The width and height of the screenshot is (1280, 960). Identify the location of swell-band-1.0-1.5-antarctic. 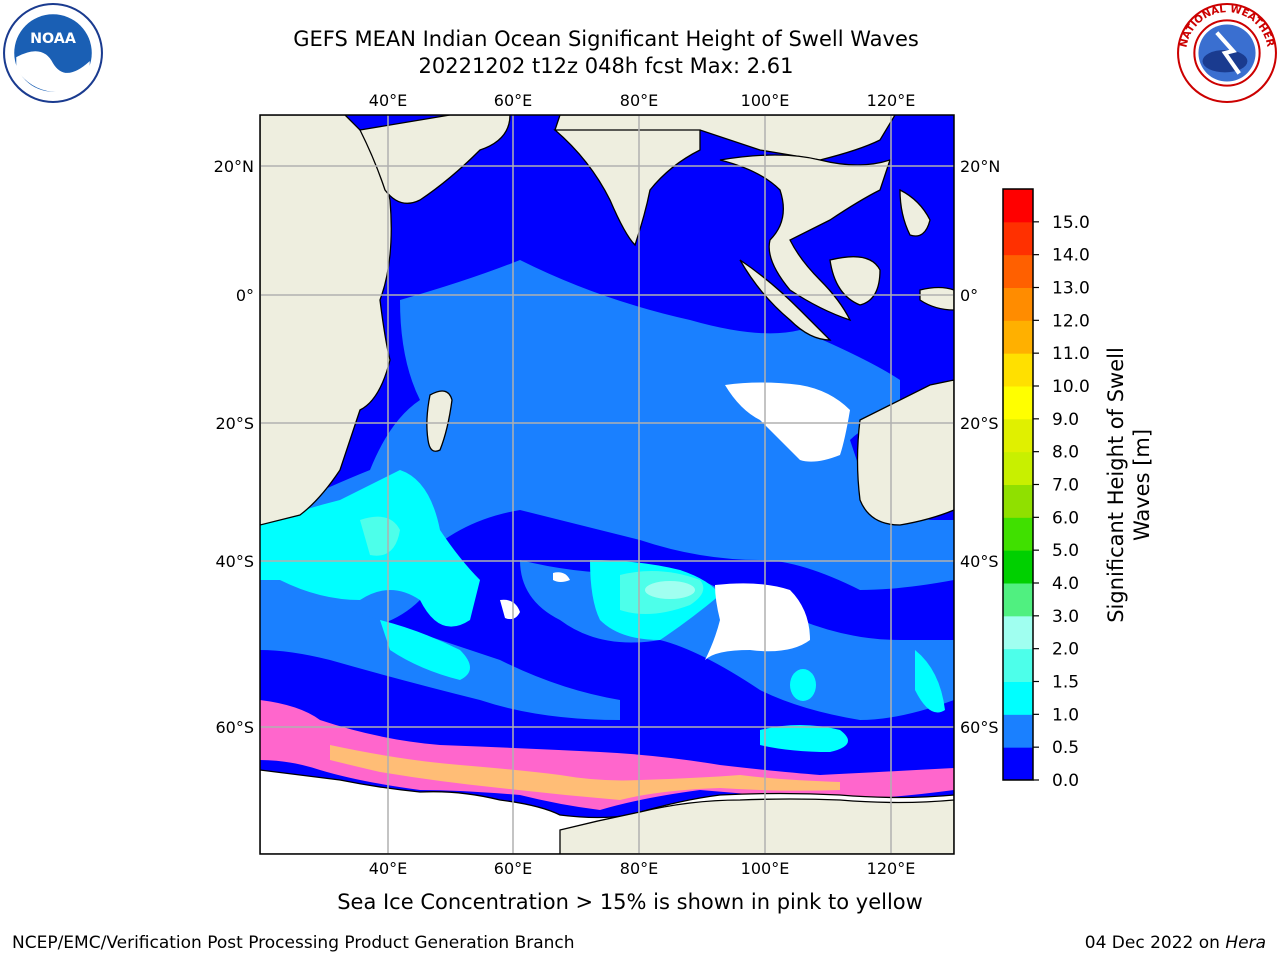
(804, 738).